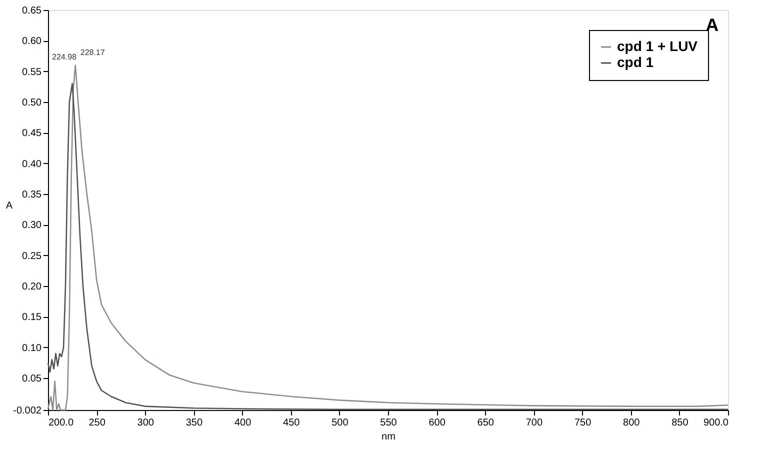 The width and height of the screenshot is (758, 452). Describe the element at coordinates (32, 103) in the screenshot. I see `y-tick-label: 0.50` at that location.